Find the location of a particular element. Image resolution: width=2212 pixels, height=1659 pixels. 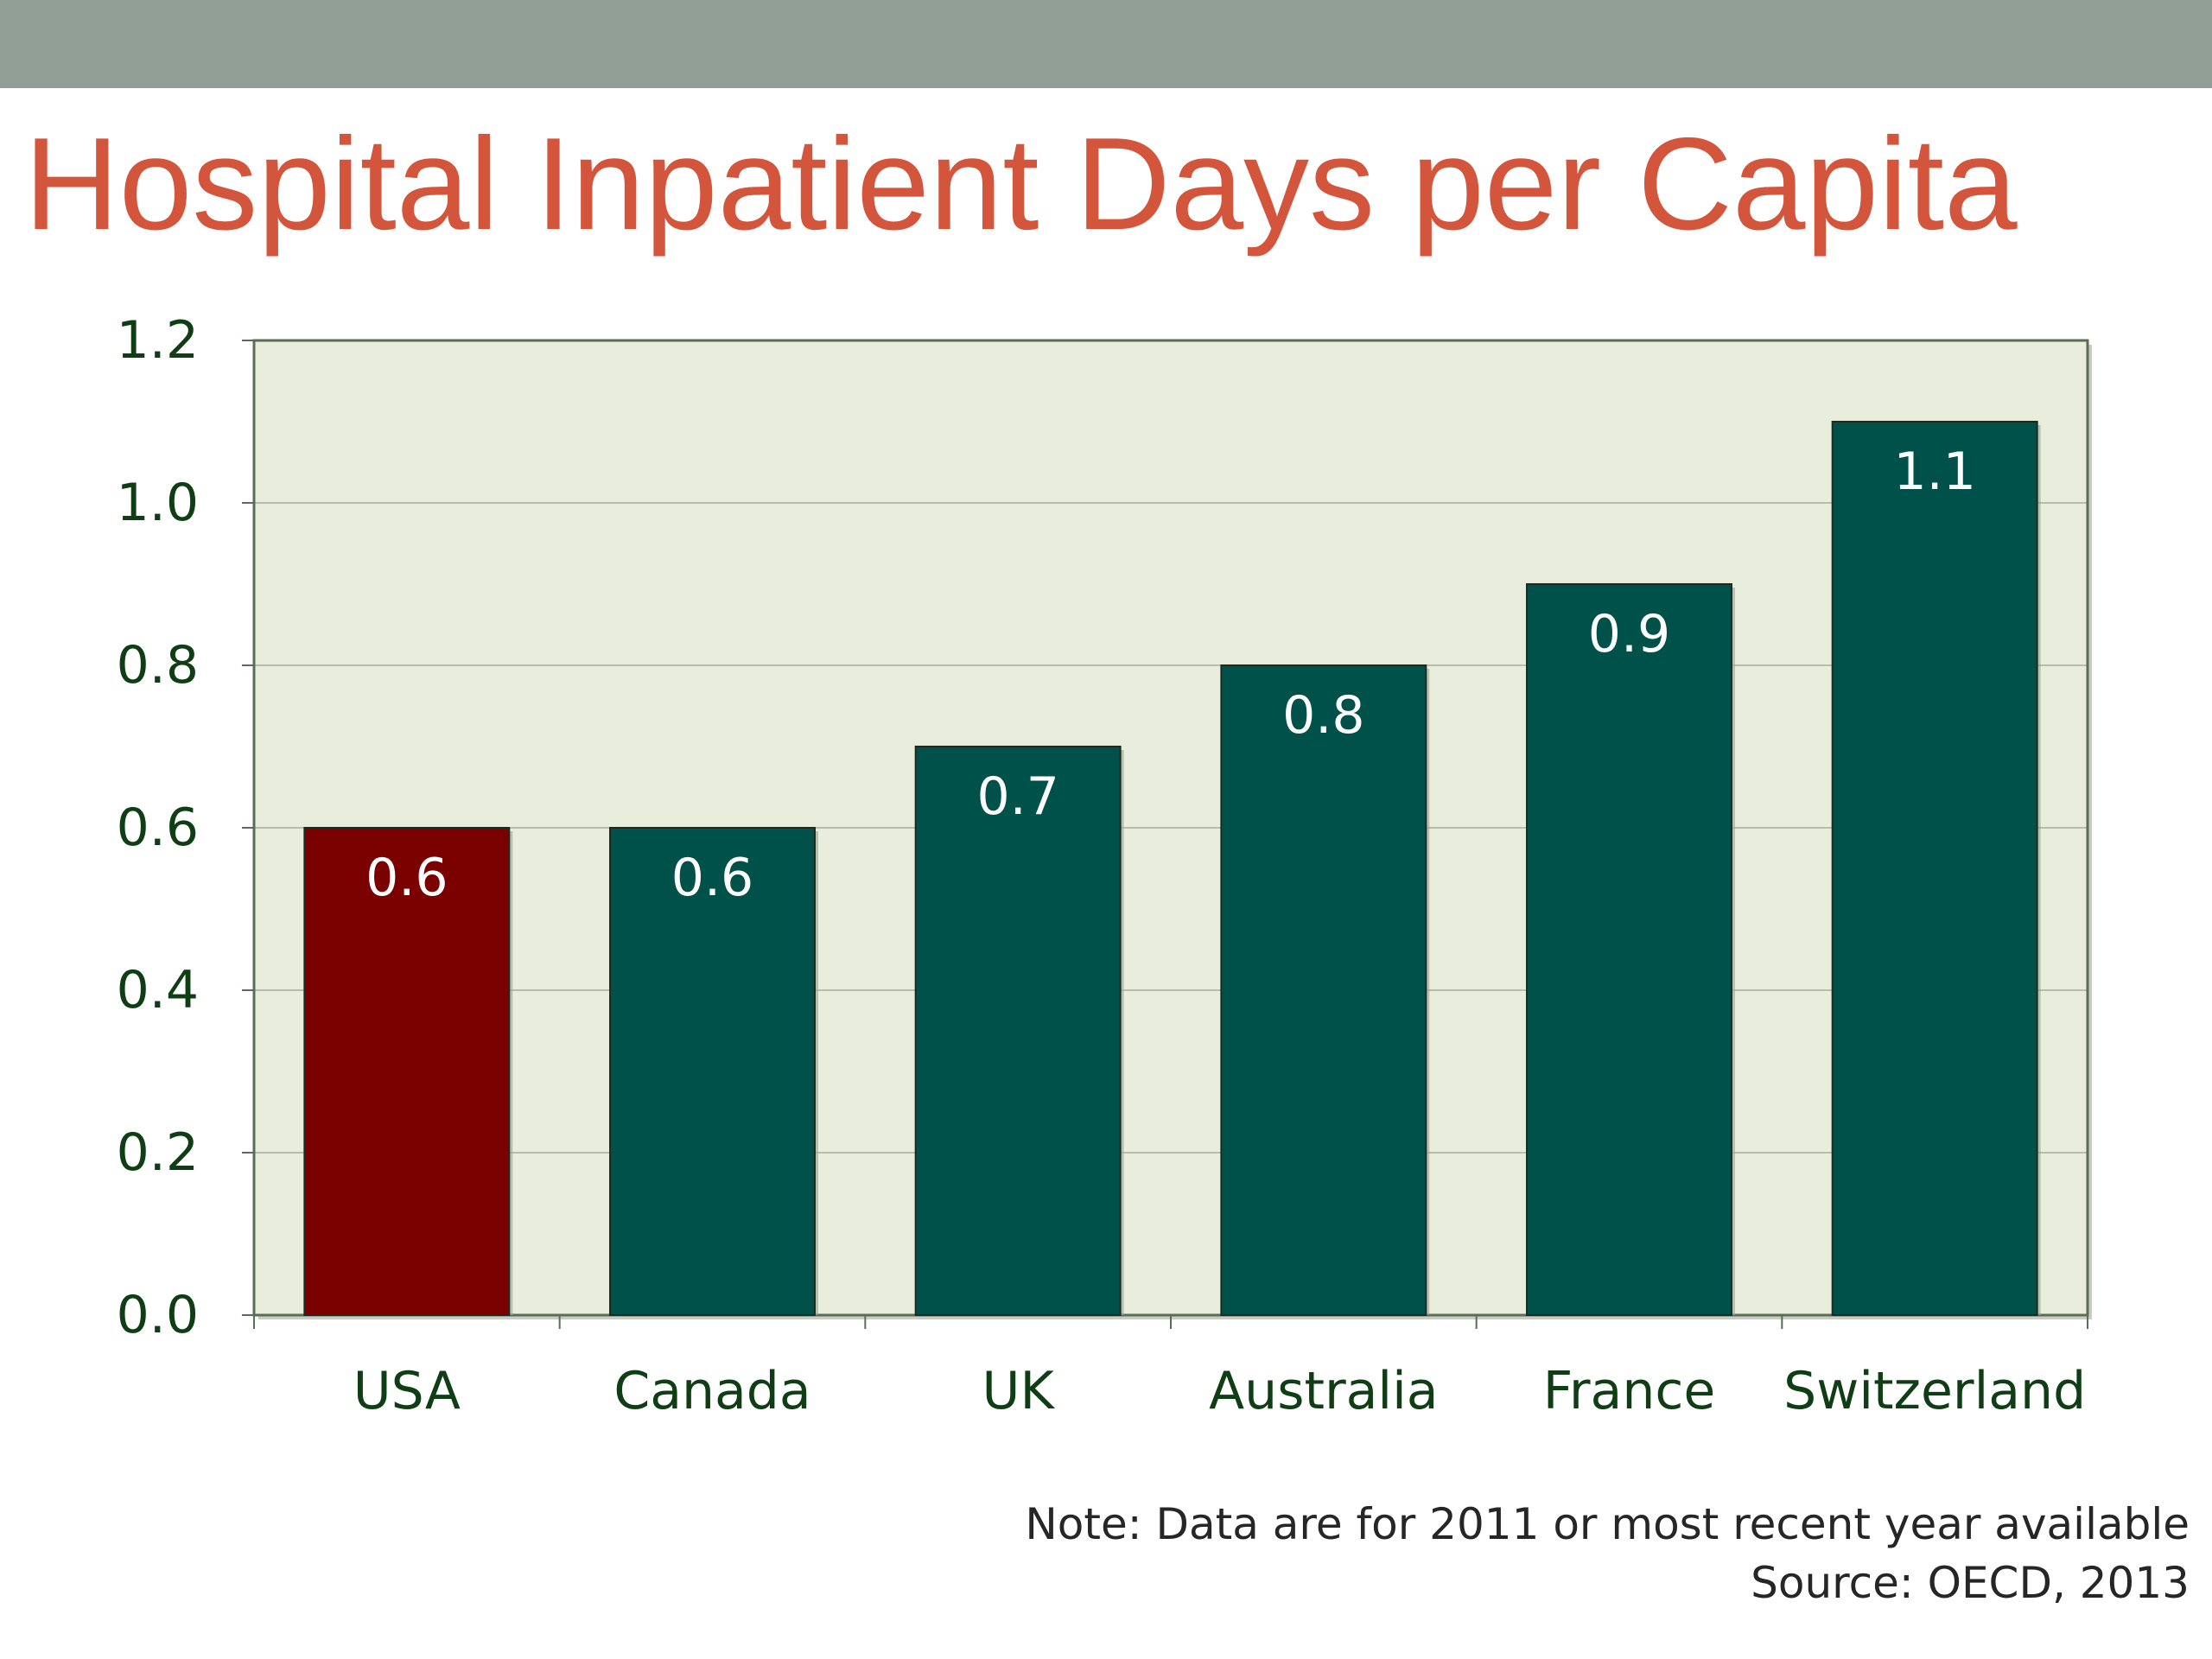

y-tick-label: 1.0 is located at coordinates (158, 503).